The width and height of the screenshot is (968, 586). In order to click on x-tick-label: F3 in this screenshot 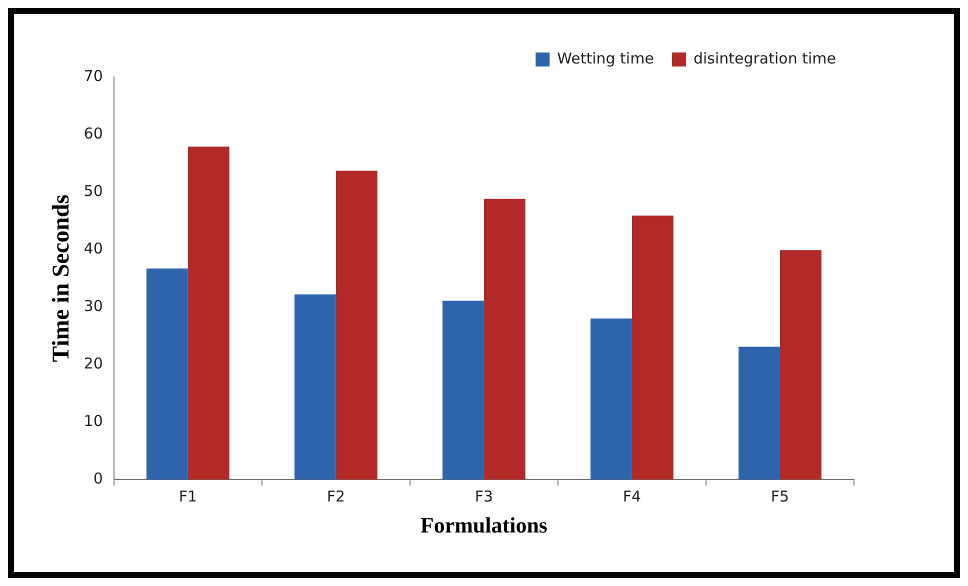, I will do `click(484, 496)`.